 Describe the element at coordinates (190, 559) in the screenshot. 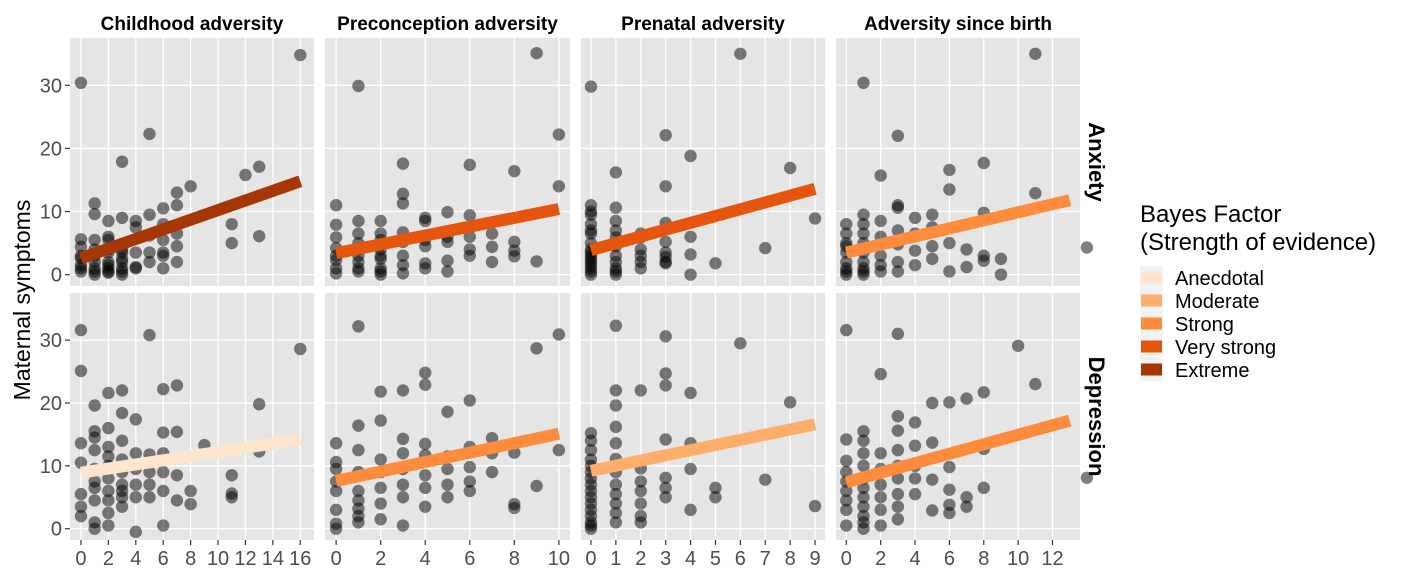

I see `x-tick-label: 8` at that location.